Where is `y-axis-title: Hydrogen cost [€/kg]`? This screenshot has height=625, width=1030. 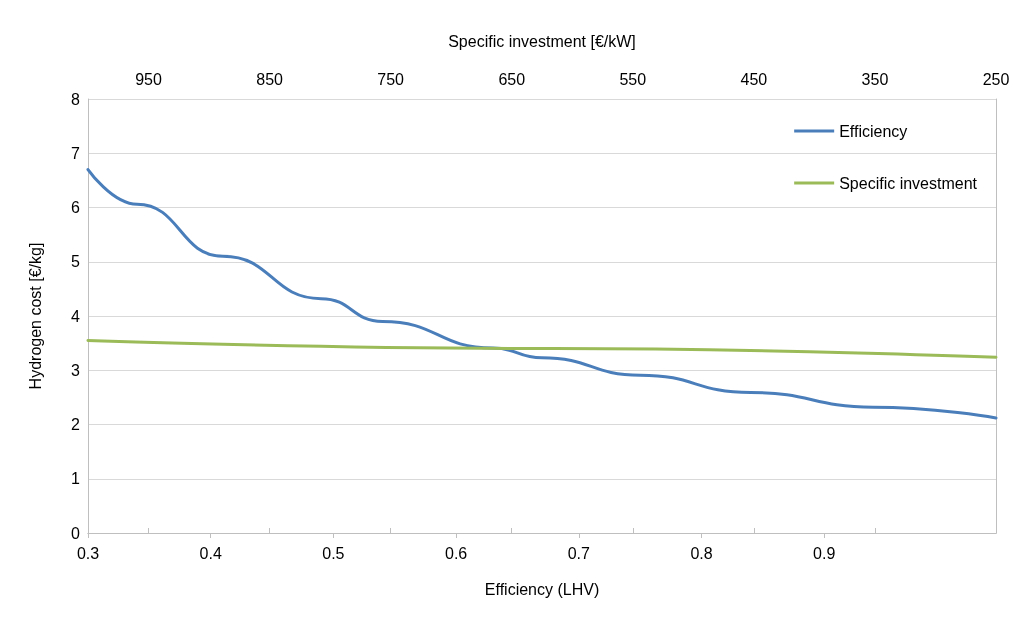
y-axis-title: Hydrogen cost [€/kg] is located at coordinates (35, 316).